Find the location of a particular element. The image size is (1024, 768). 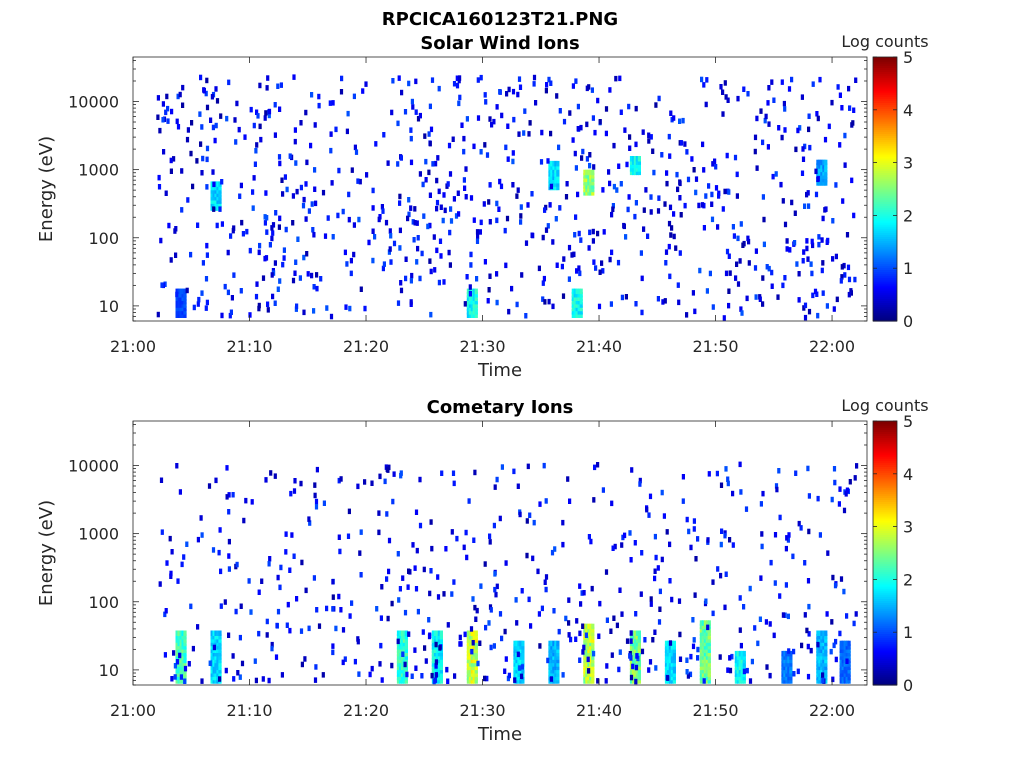

y-tick-label: 100 is located at coordinates (103, 238).